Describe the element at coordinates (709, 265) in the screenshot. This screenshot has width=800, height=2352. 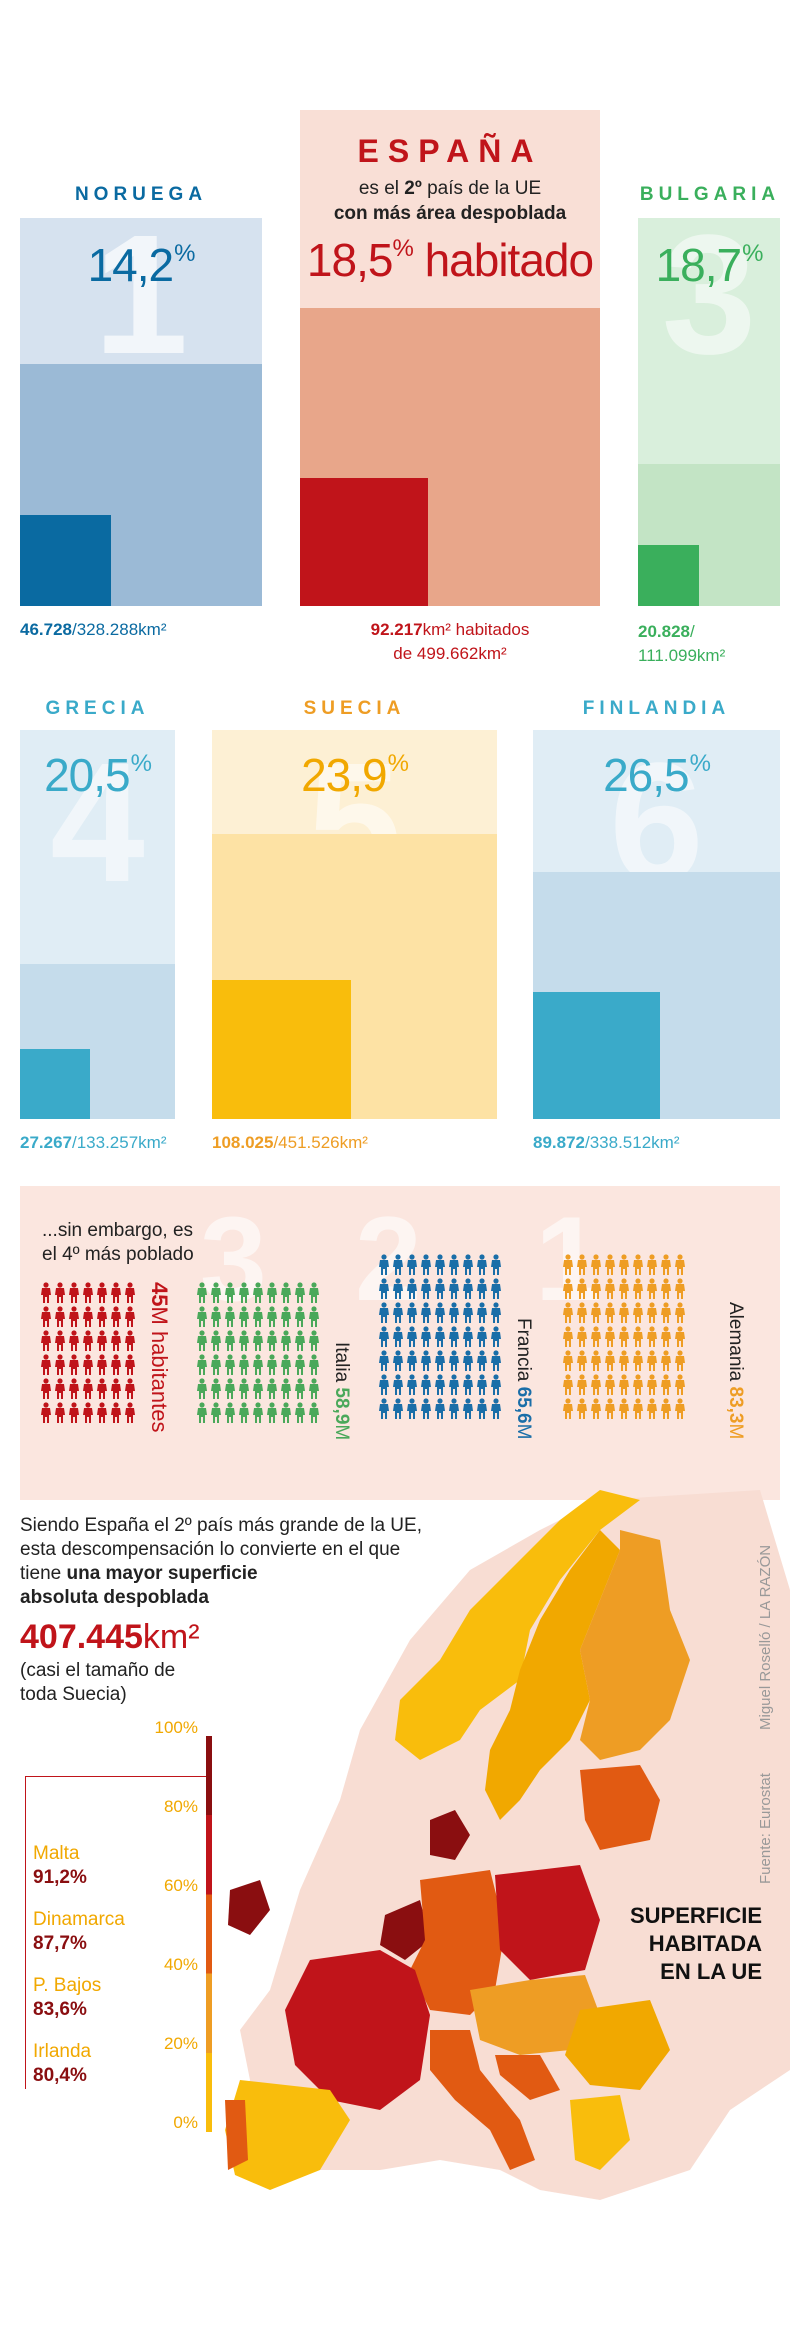
I see `bulgaria-percentage: 18,7%` at that location.